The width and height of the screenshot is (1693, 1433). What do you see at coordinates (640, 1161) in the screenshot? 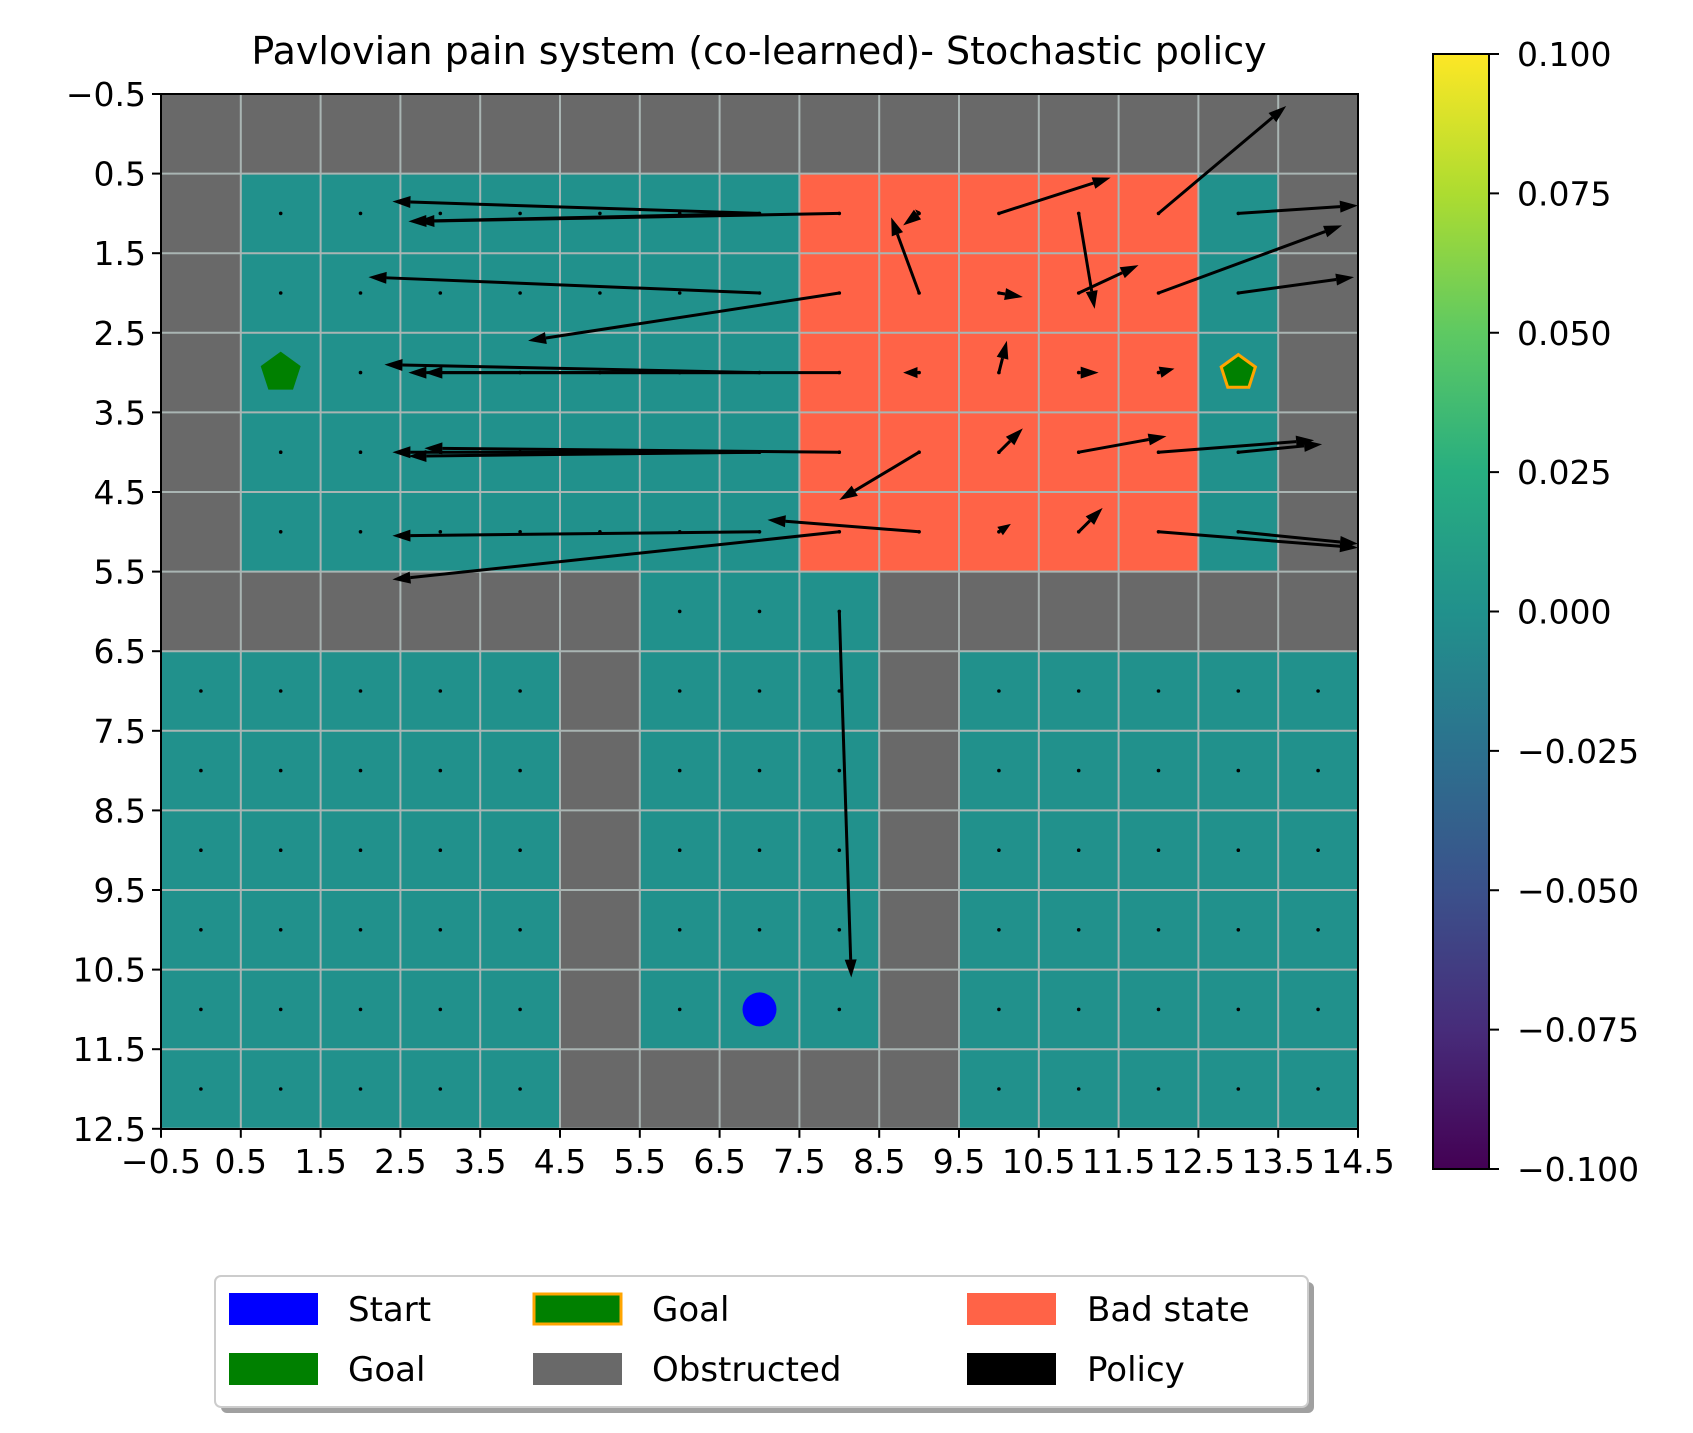
I see `x-tick-label-6: 5.5` at bounding box center [640, 1161].